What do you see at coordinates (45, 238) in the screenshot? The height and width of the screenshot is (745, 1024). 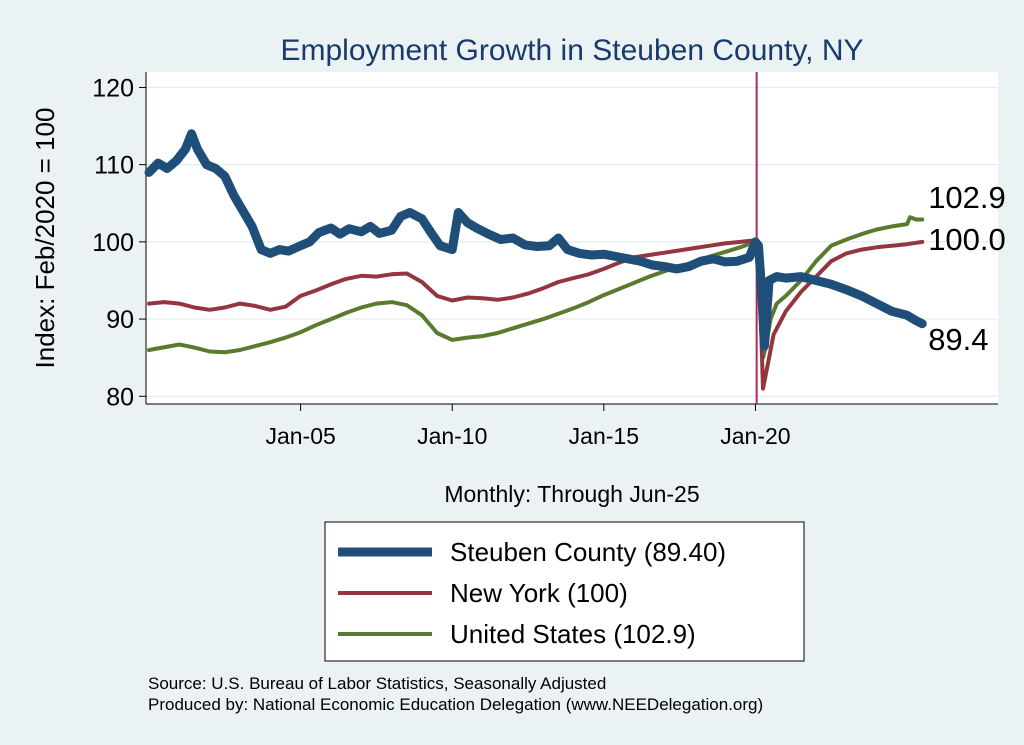 I see `y-axis-label: Index: Feb/2020 = 100` at bounding box center [45, 238].